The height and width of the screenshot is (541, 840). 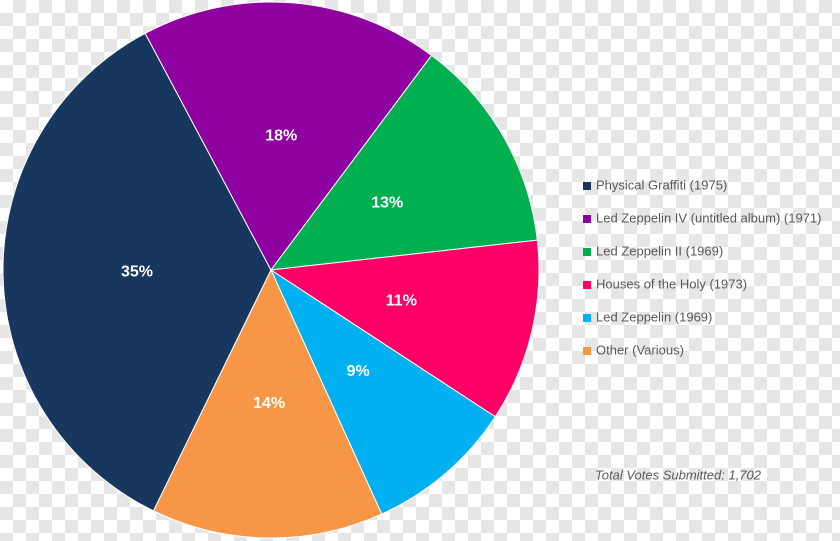 What do you see at coordinates (281, 136) in the screenshot?
I see `data-label: 18%` at bounding box center [281, 136].